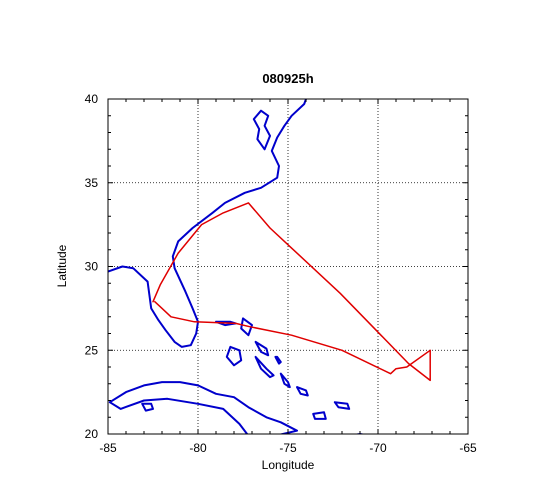 This screenshot has width=540, height=502. What do you see at coordinates (288, 465) in the screenshot?
I see `x-axis-label: Longitude` at bounding box center [288, 465].